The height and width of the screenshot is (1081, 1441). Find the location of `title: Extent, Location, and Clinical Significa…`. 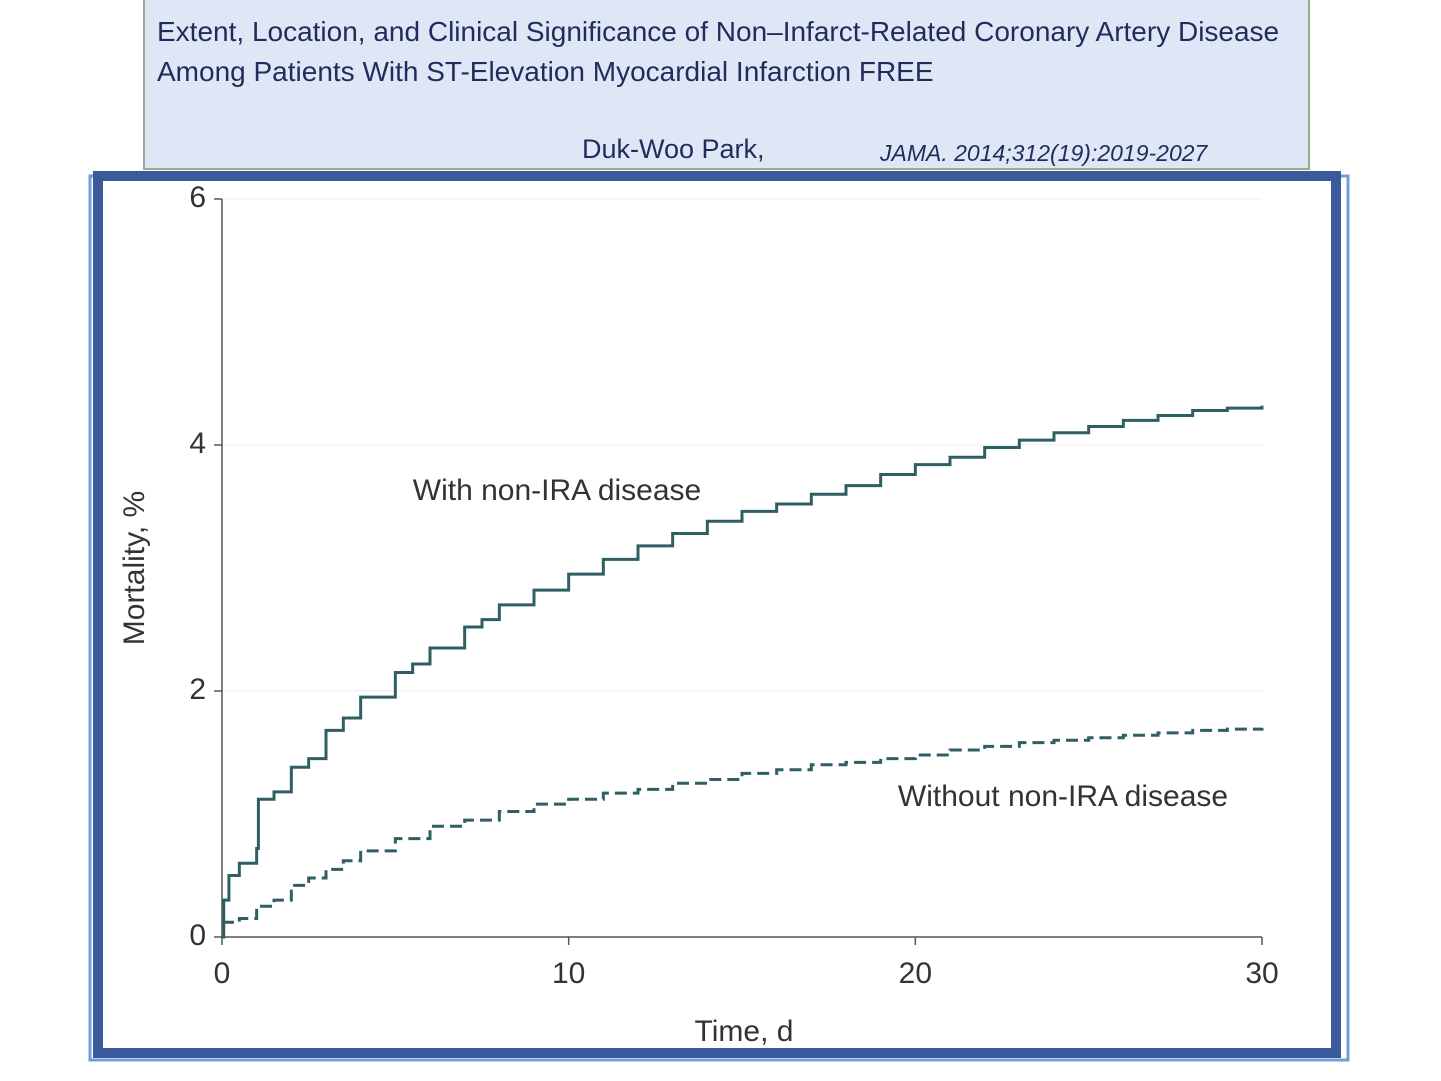

title: Extent, Location, and Clinical Significa… is located at coordinates (718, 51).